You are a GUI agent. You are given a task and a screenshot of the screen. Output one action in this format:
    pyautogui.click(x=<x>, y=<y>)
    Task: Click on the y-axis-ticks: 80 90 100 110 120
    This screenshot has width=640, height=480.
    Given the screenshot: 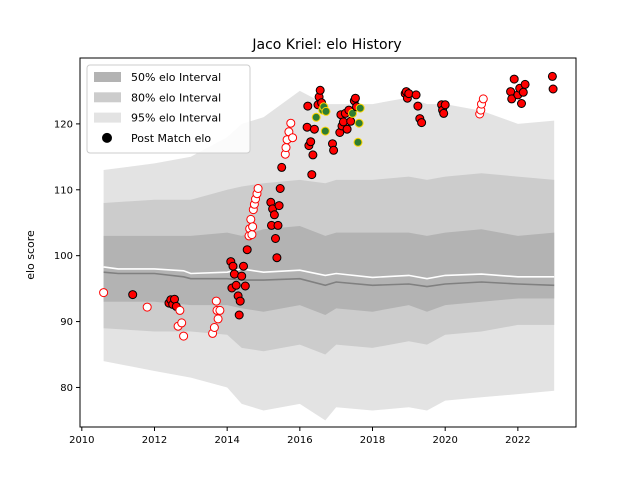 What is the action you would take?
    pyautogui.click(x=67, y=256)
    